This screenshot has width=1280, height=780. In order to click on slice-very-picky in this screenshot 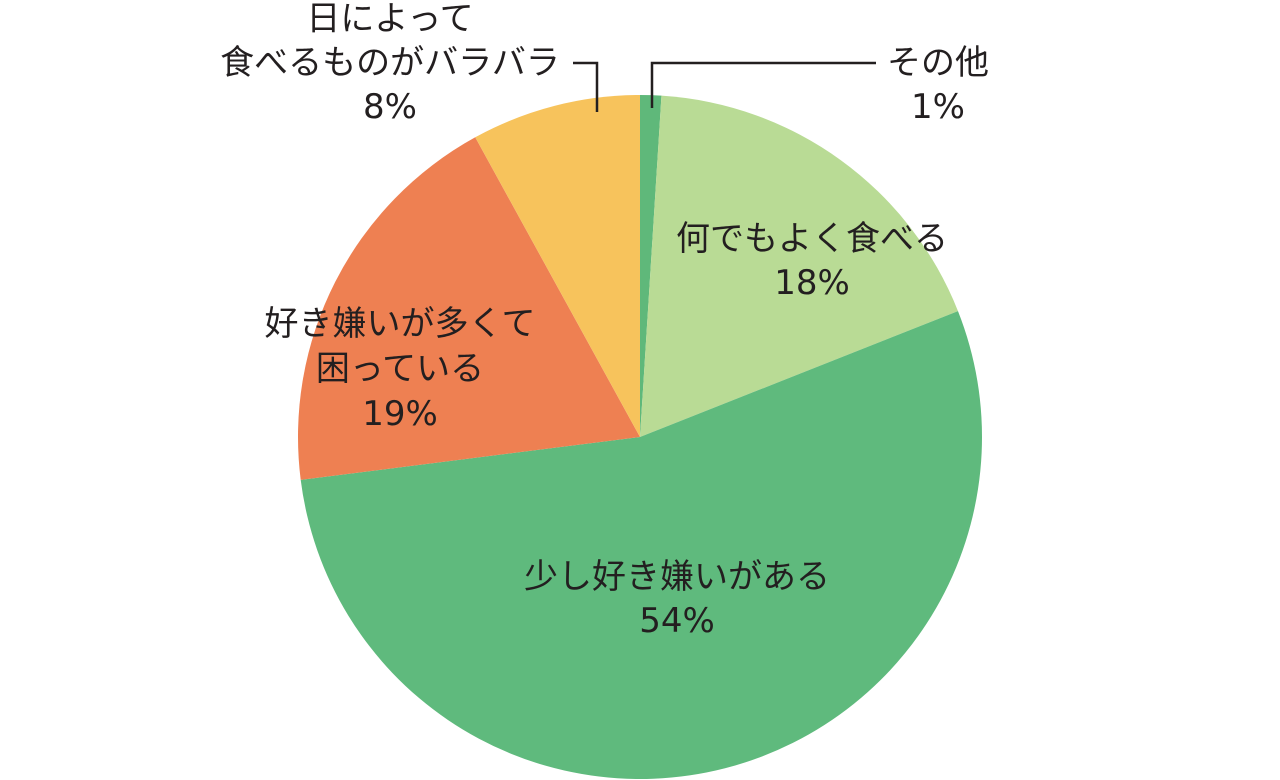, I will do `click(469, 308)`.